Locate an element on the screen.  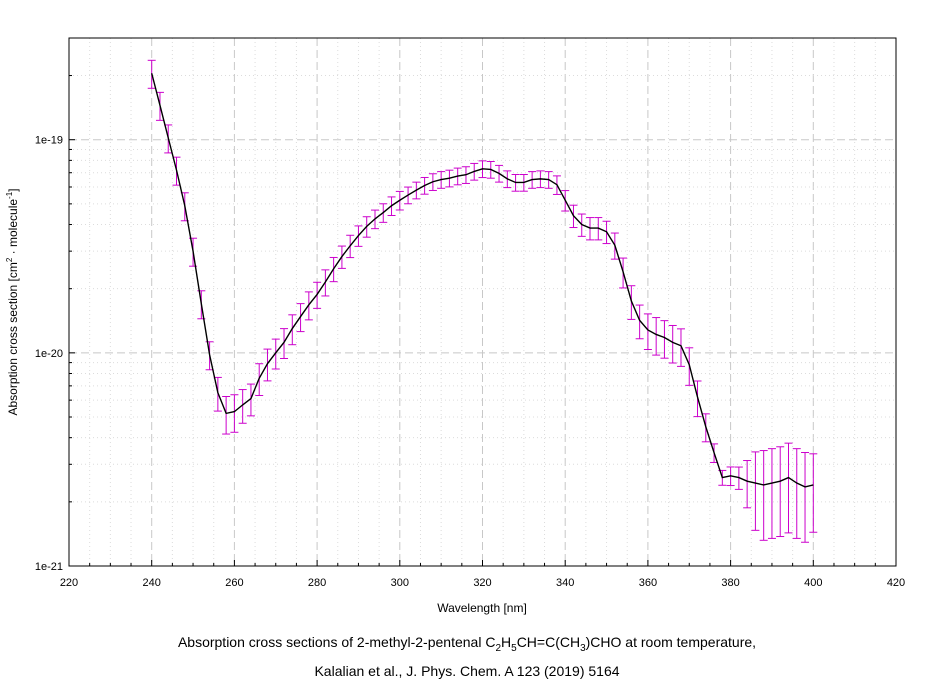
x-tick-label: 420 is located at coordinates (896, 583).